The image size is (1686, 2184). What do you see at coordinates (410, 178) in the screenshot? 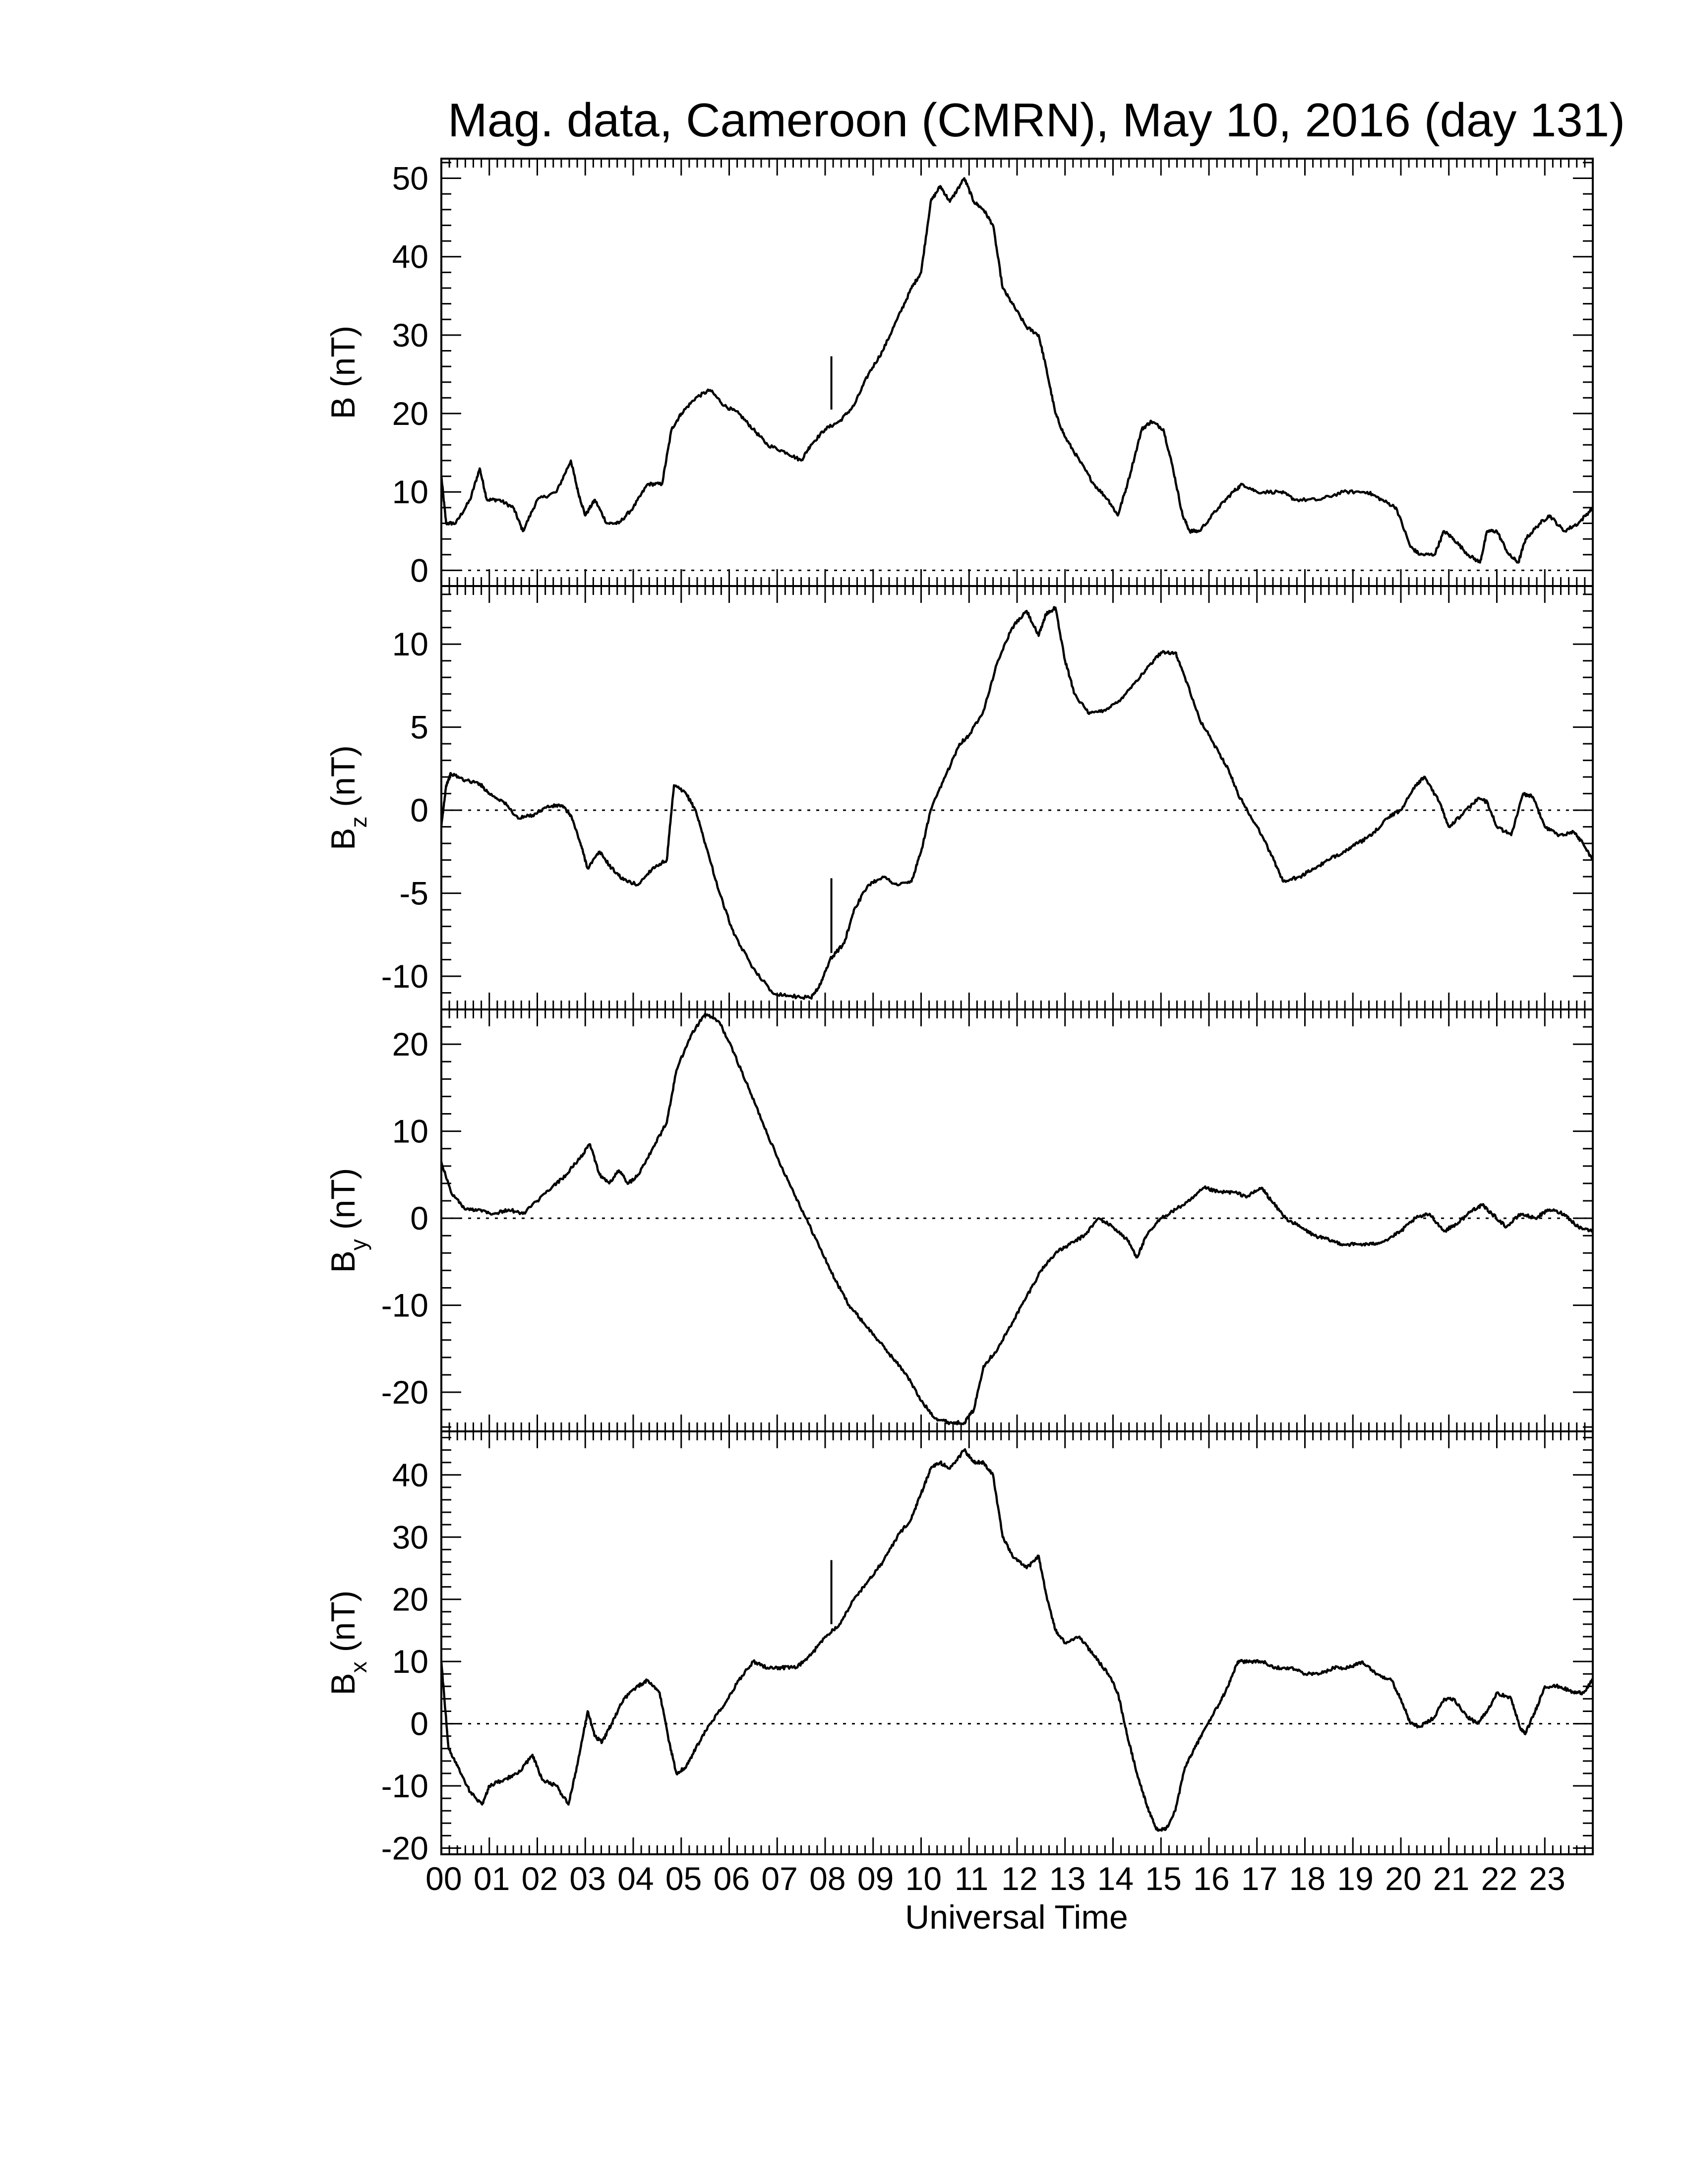
I see `y-tick-label: 50` at bounding box center [410, 178].